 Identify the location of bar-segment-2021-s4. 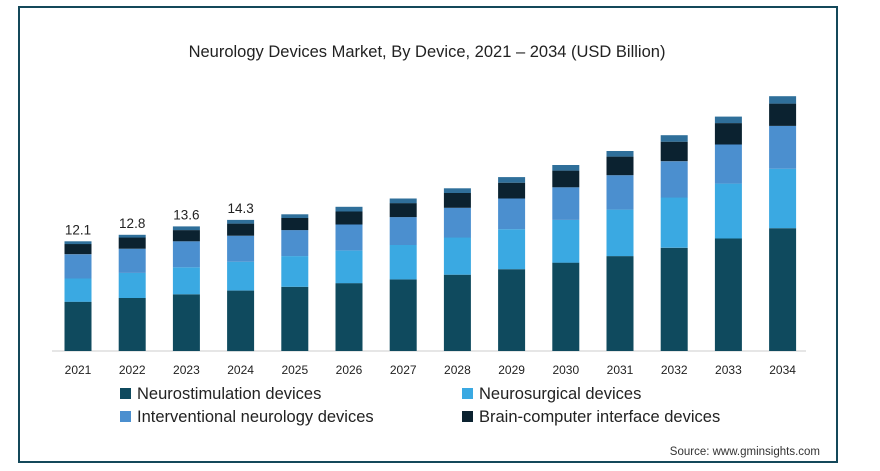
(78, 243).